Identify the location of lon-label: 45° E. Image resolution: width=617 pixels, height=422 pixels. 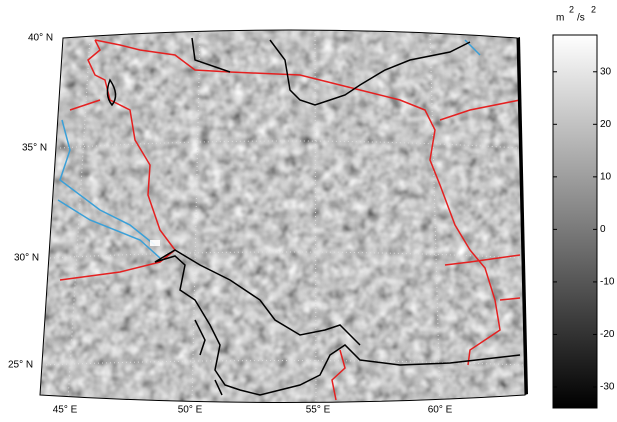
(65, 410).